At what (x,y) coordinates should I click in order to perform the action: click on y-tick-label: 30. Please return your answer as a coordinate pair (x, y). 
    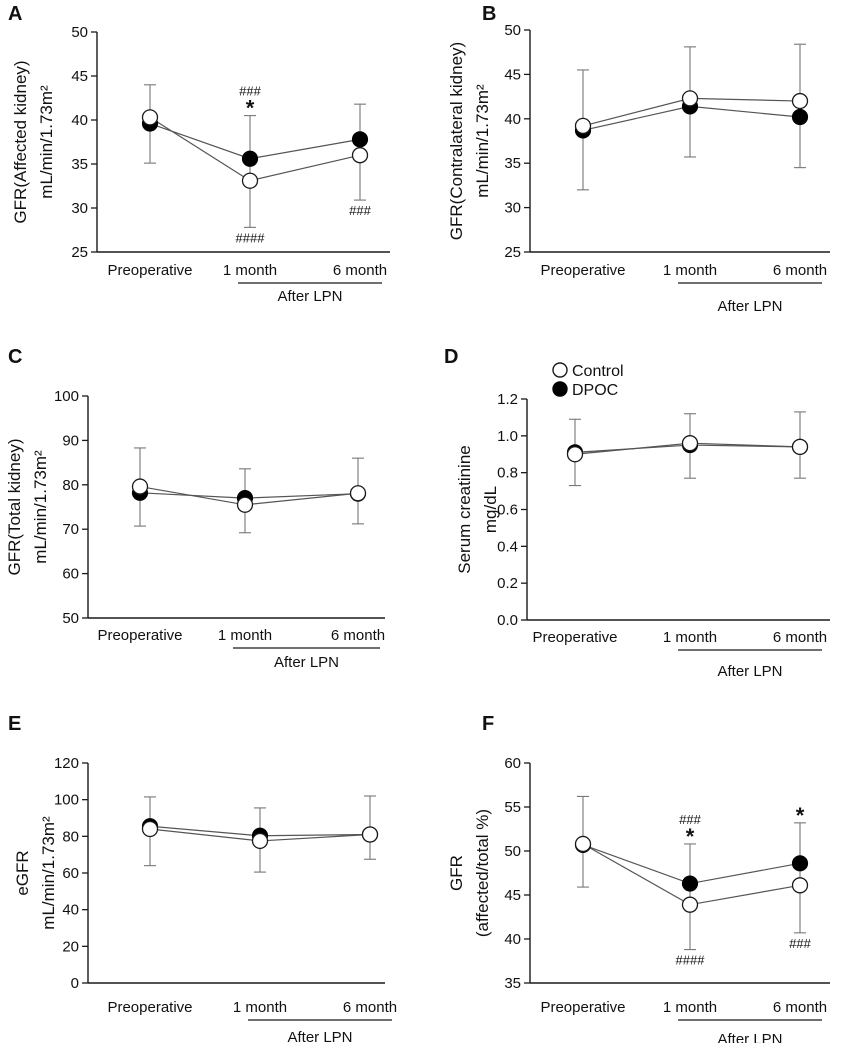
    Looking at the image, I should click on (512, 208).